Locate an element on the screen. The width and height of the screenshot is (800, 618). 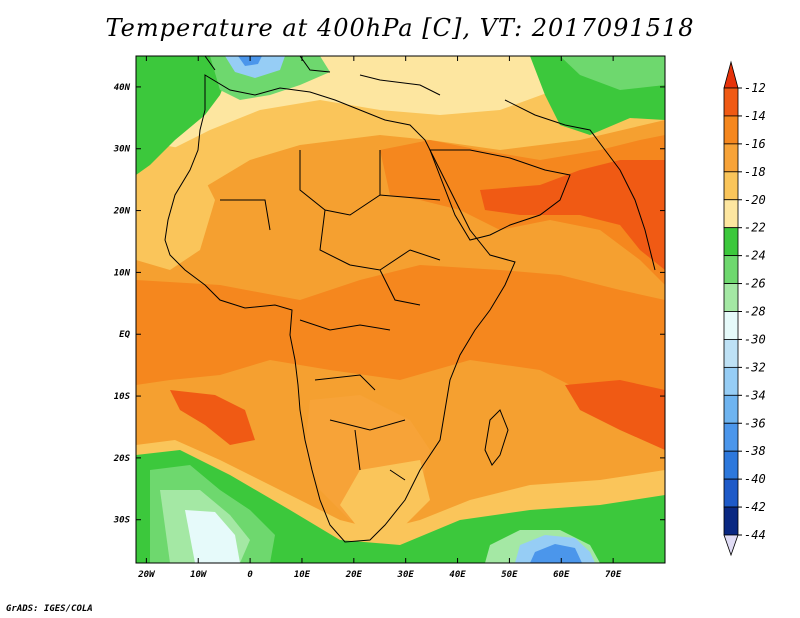
field-arabia-hot is located at coordinates (572, 215).